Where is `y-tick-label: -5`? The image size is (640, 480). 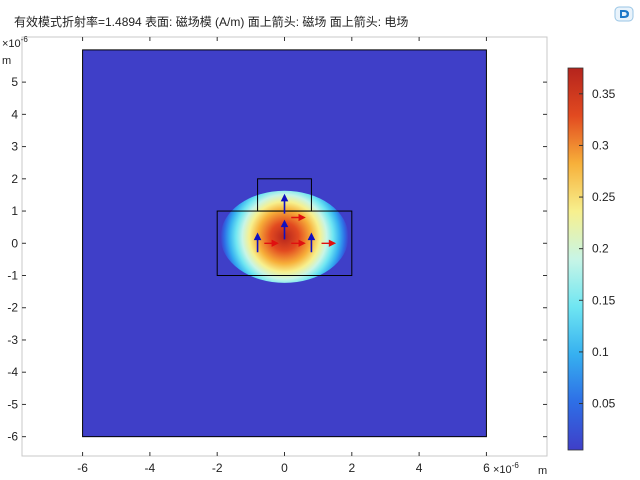
y-tick-label: -5 is located at coordinates (12, 404).